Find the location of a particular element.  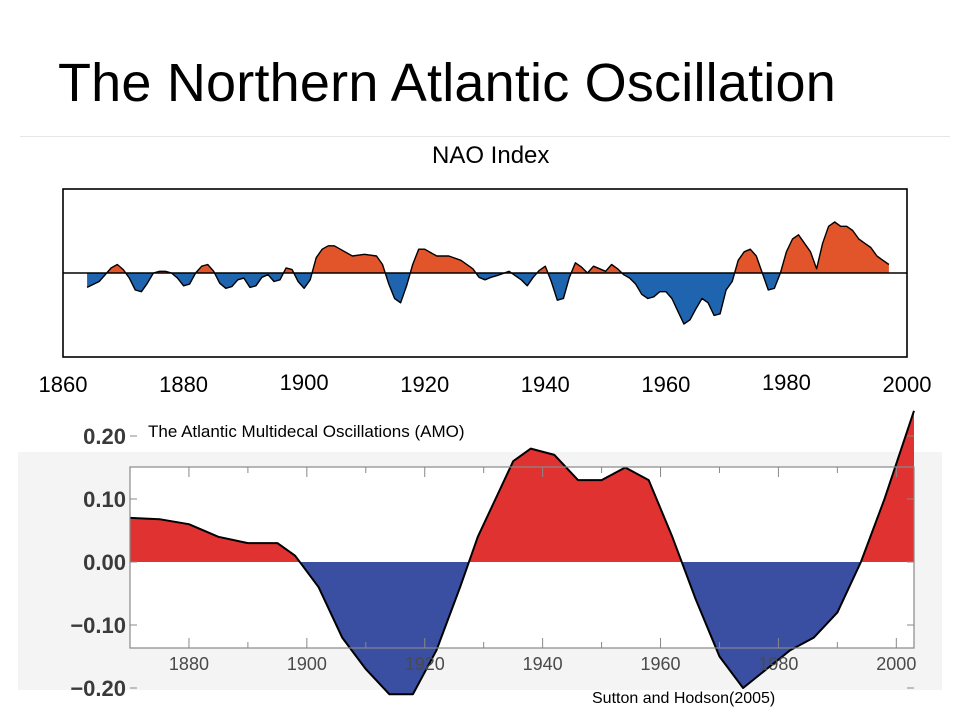

amo-x-tick-label: 1880 is located at coordinates (189, 664).